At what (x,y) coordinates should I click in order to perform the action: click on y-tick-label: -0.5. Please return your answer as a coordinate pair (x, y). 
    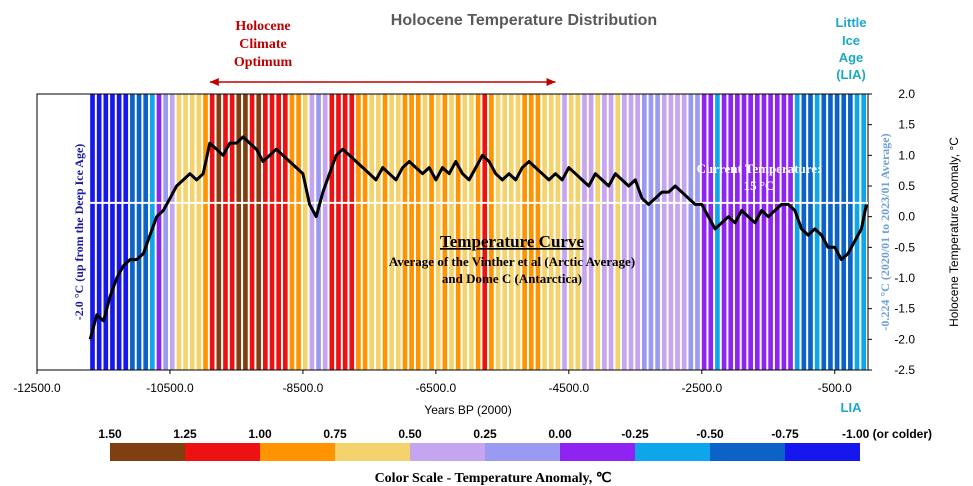
    Looking at the image, I should click on (904, 247).